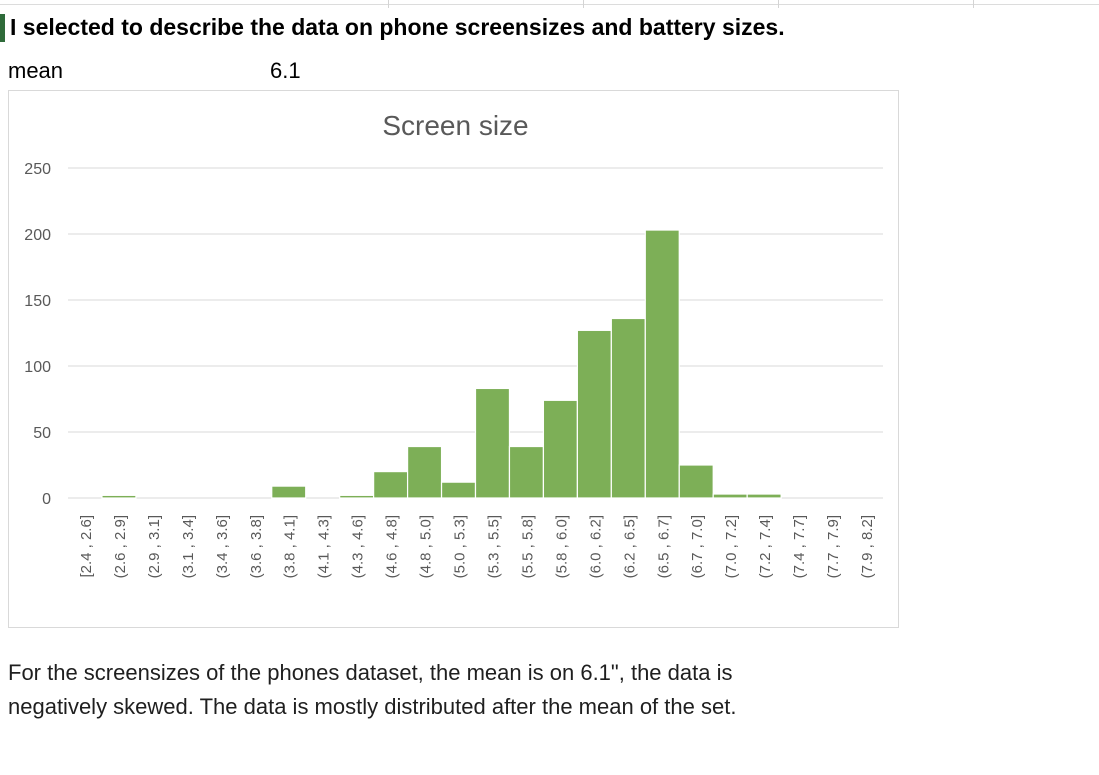 The image size is (1099, 775). Describe the element at coordinates (285, 70) in the screenshot. I see `mean-value: 6.1` at that location.